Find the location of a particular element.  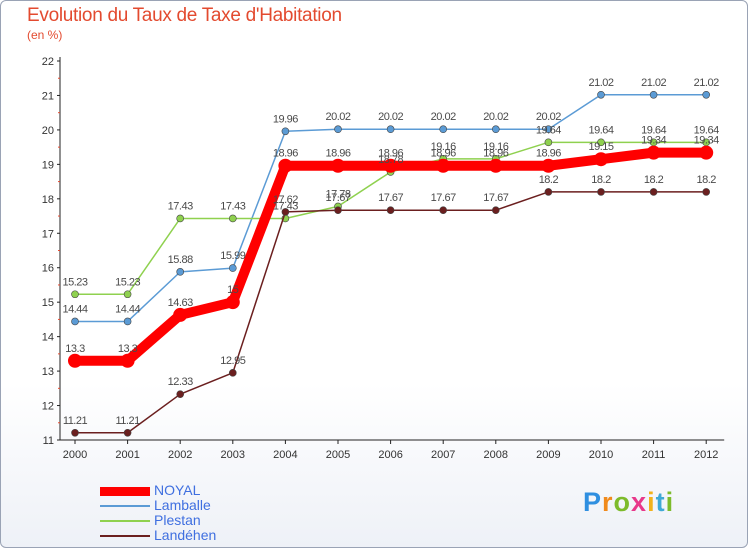

data-label: 11.21 is located at coordinates (75, 421).